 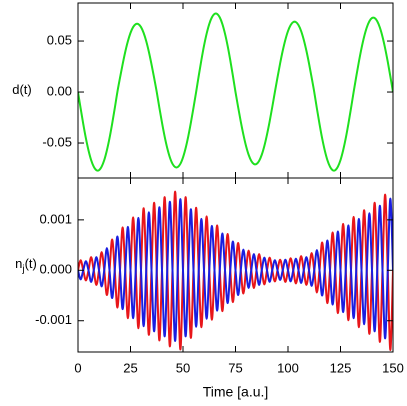 I want to click on x-tick-label: 100, so click(x=288, y=367).